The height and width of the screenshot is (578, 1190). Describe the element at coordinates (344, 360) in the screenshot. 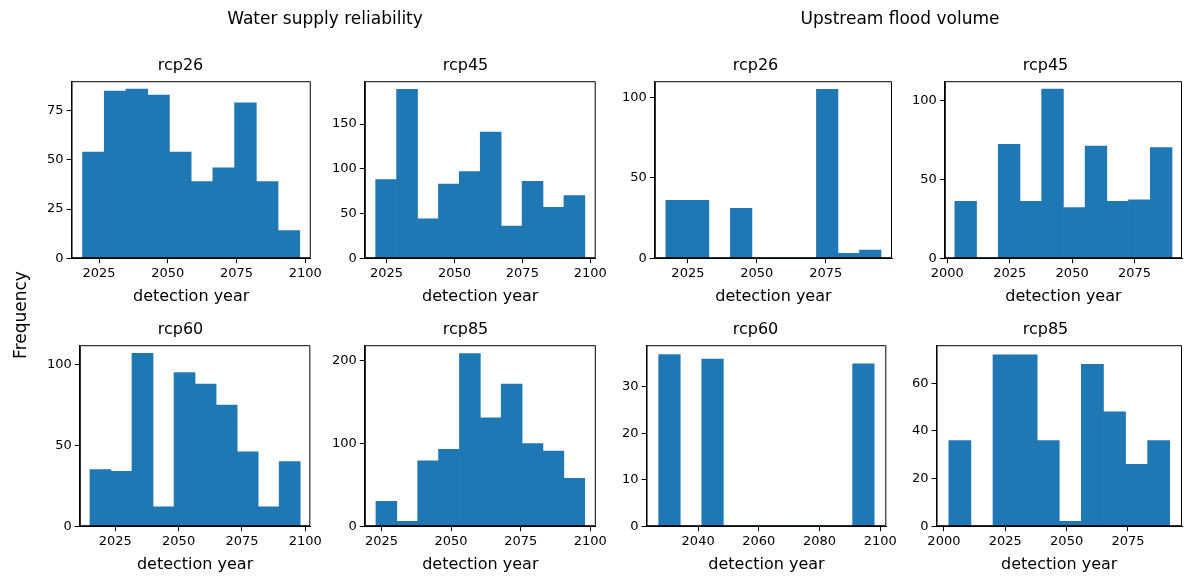

I see `y-tick-label: 200` at that location.